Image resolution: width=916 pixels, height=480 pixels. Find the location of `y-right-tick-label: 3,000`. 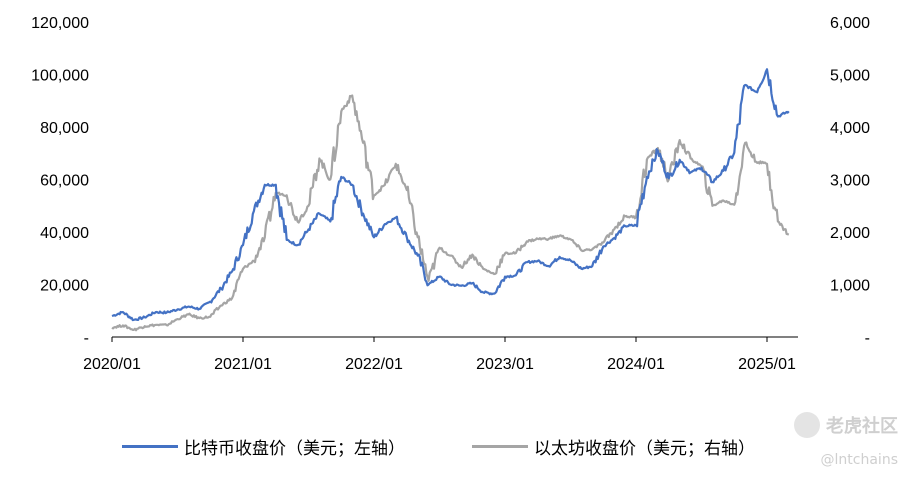

y-right-tick-label: 3,000 is located at coordinates (850, 181).